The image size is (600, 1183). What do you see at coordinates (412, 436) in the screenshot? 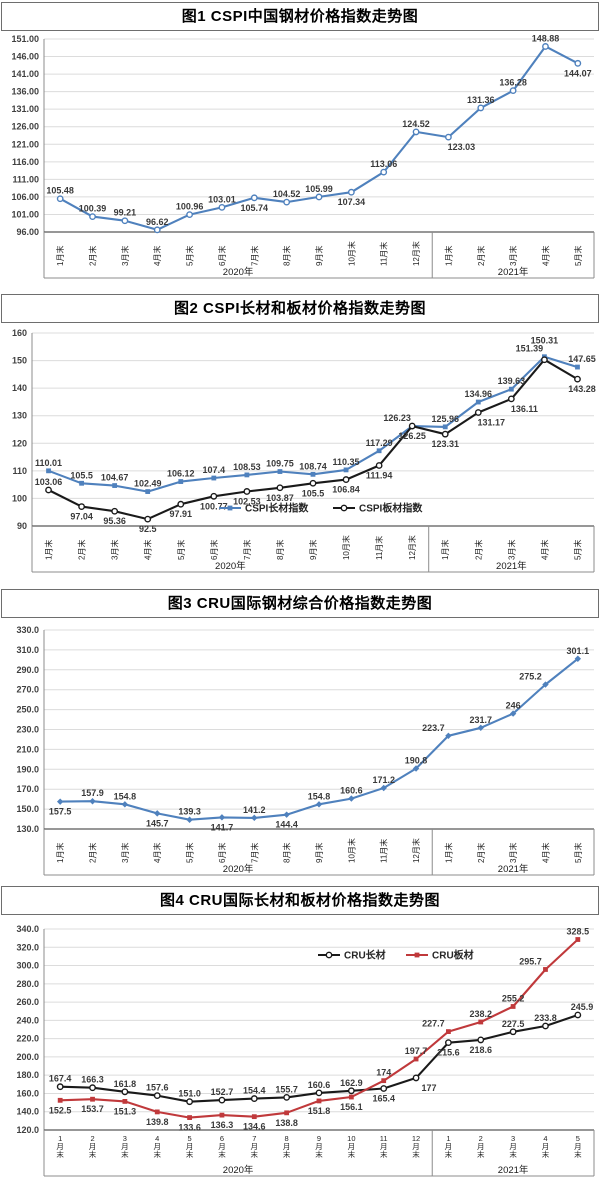
I see `svg-text: 126.25` at bounding box center [412, 436].